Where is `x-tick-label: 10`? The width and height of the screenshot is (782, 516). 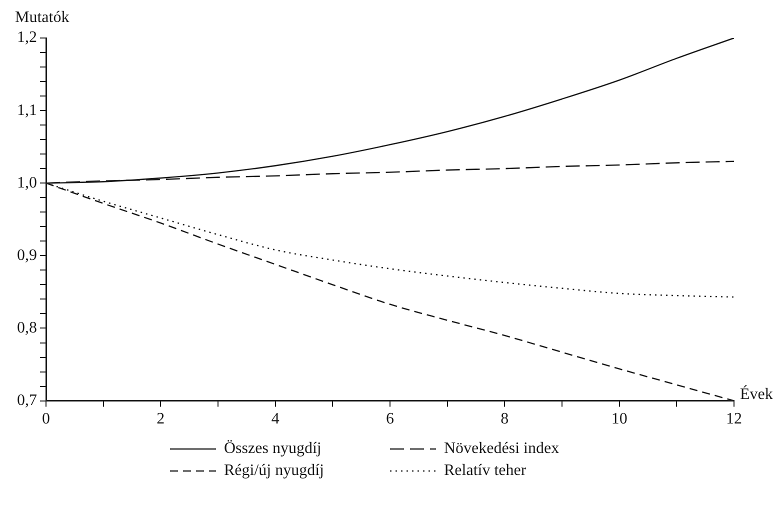
x-tick-label: 10 is located at coordinates (619, 419).